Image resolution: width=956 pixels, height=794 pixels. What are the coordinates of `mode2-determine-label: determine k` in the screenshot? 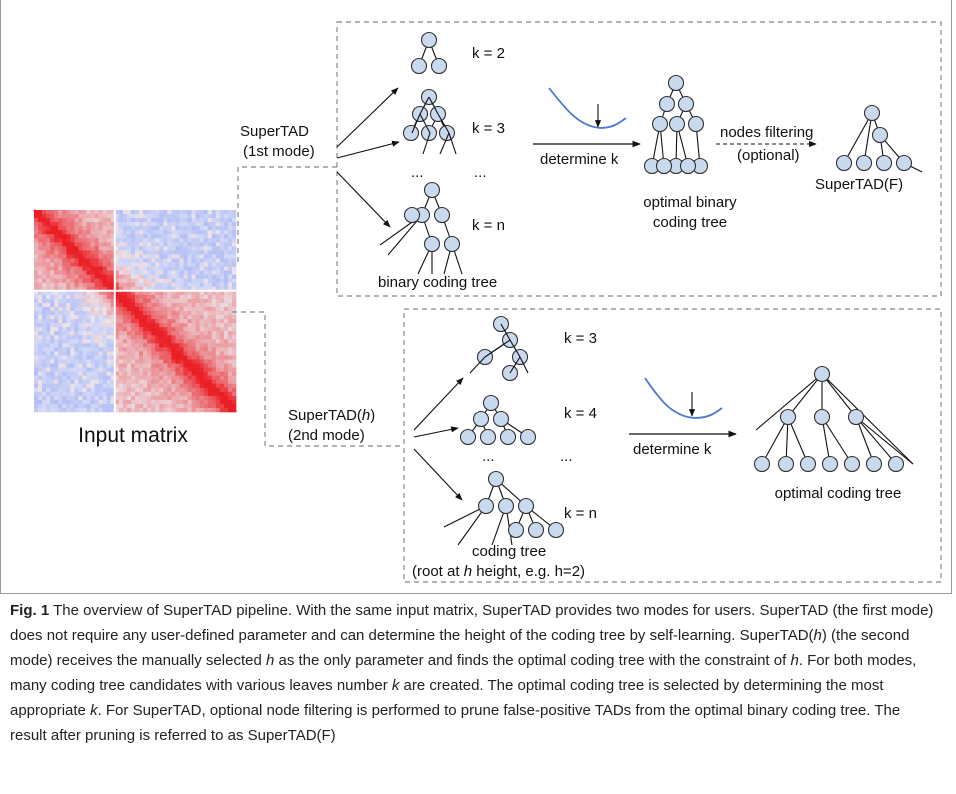 It's located at (672, 449).